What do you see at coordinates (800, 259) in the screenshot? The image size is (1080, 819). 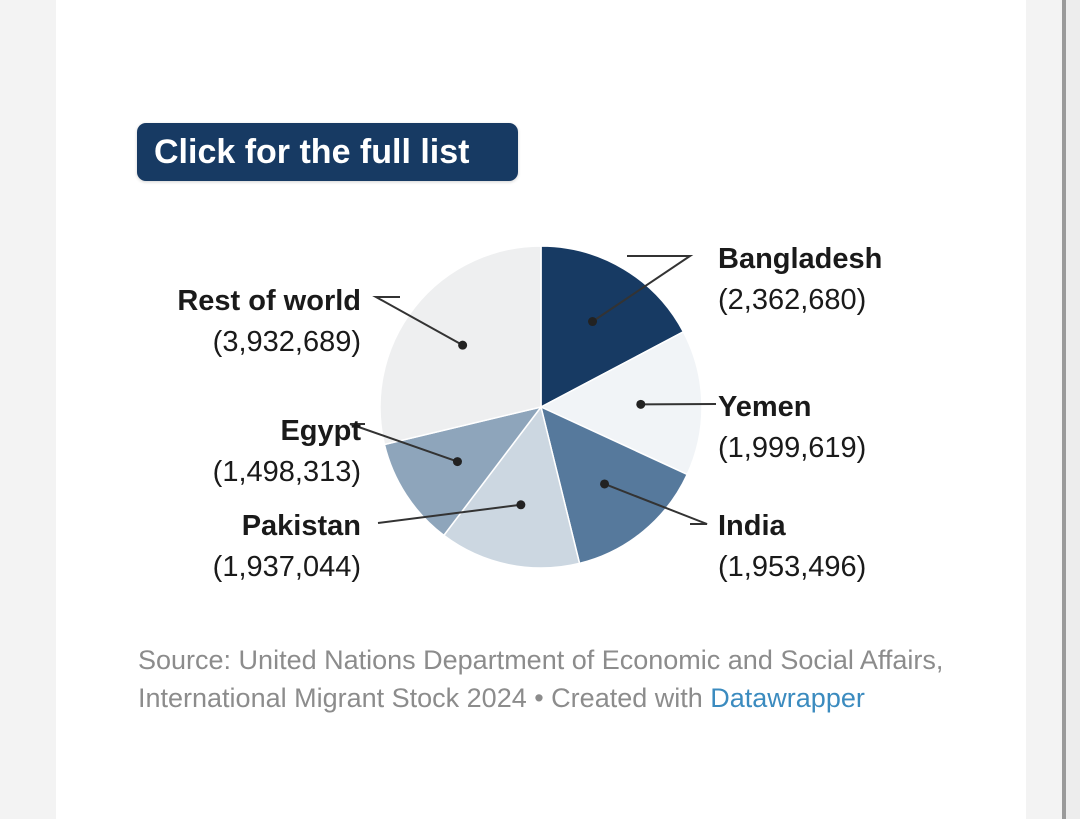 I see `slice-label-bangladesh: Bangladesh` at bounding box center [800, 259].